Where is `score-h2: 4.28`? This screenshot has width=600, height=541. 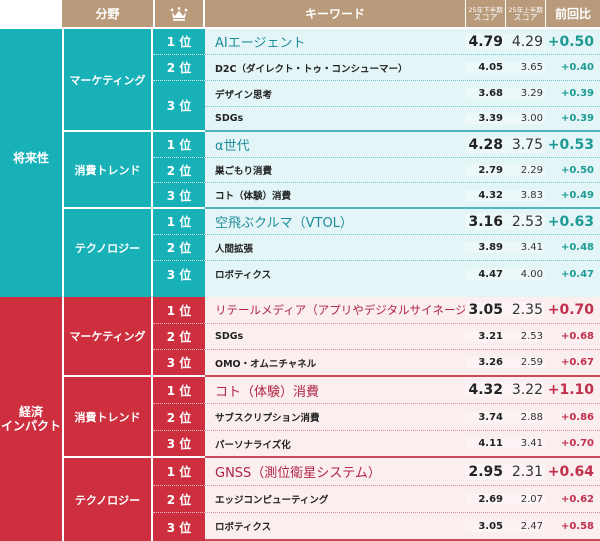 score-h2: 4.28 is located at coordinates (485, 144).